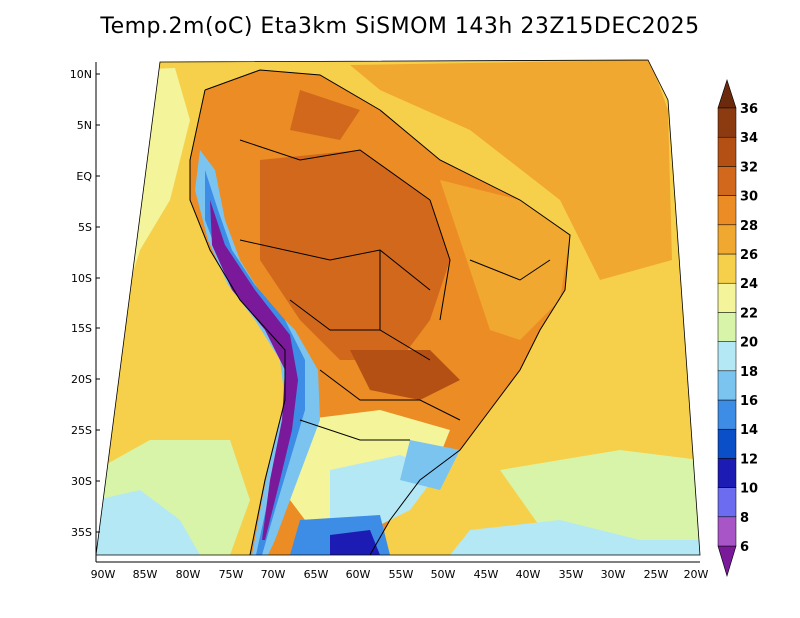 This screenshot has width=800, height=618. What do you see at coordinates (737, 328) in the screenshot?
I see `colorbar: 6 8 10 12 14 16 18 20 22 24 26 28 30 32 34 36` at bounding box center [737, 328].